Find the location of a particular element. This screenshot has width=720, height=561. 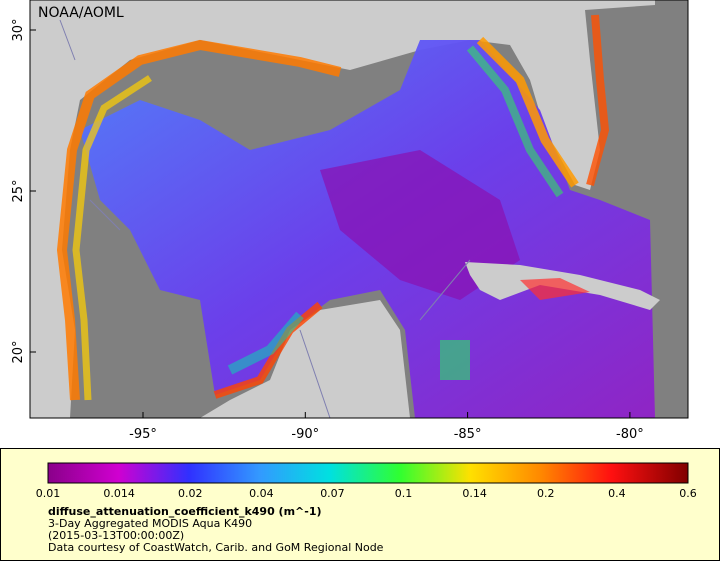

lat-label: 25° is located at coordinates (18, 190).